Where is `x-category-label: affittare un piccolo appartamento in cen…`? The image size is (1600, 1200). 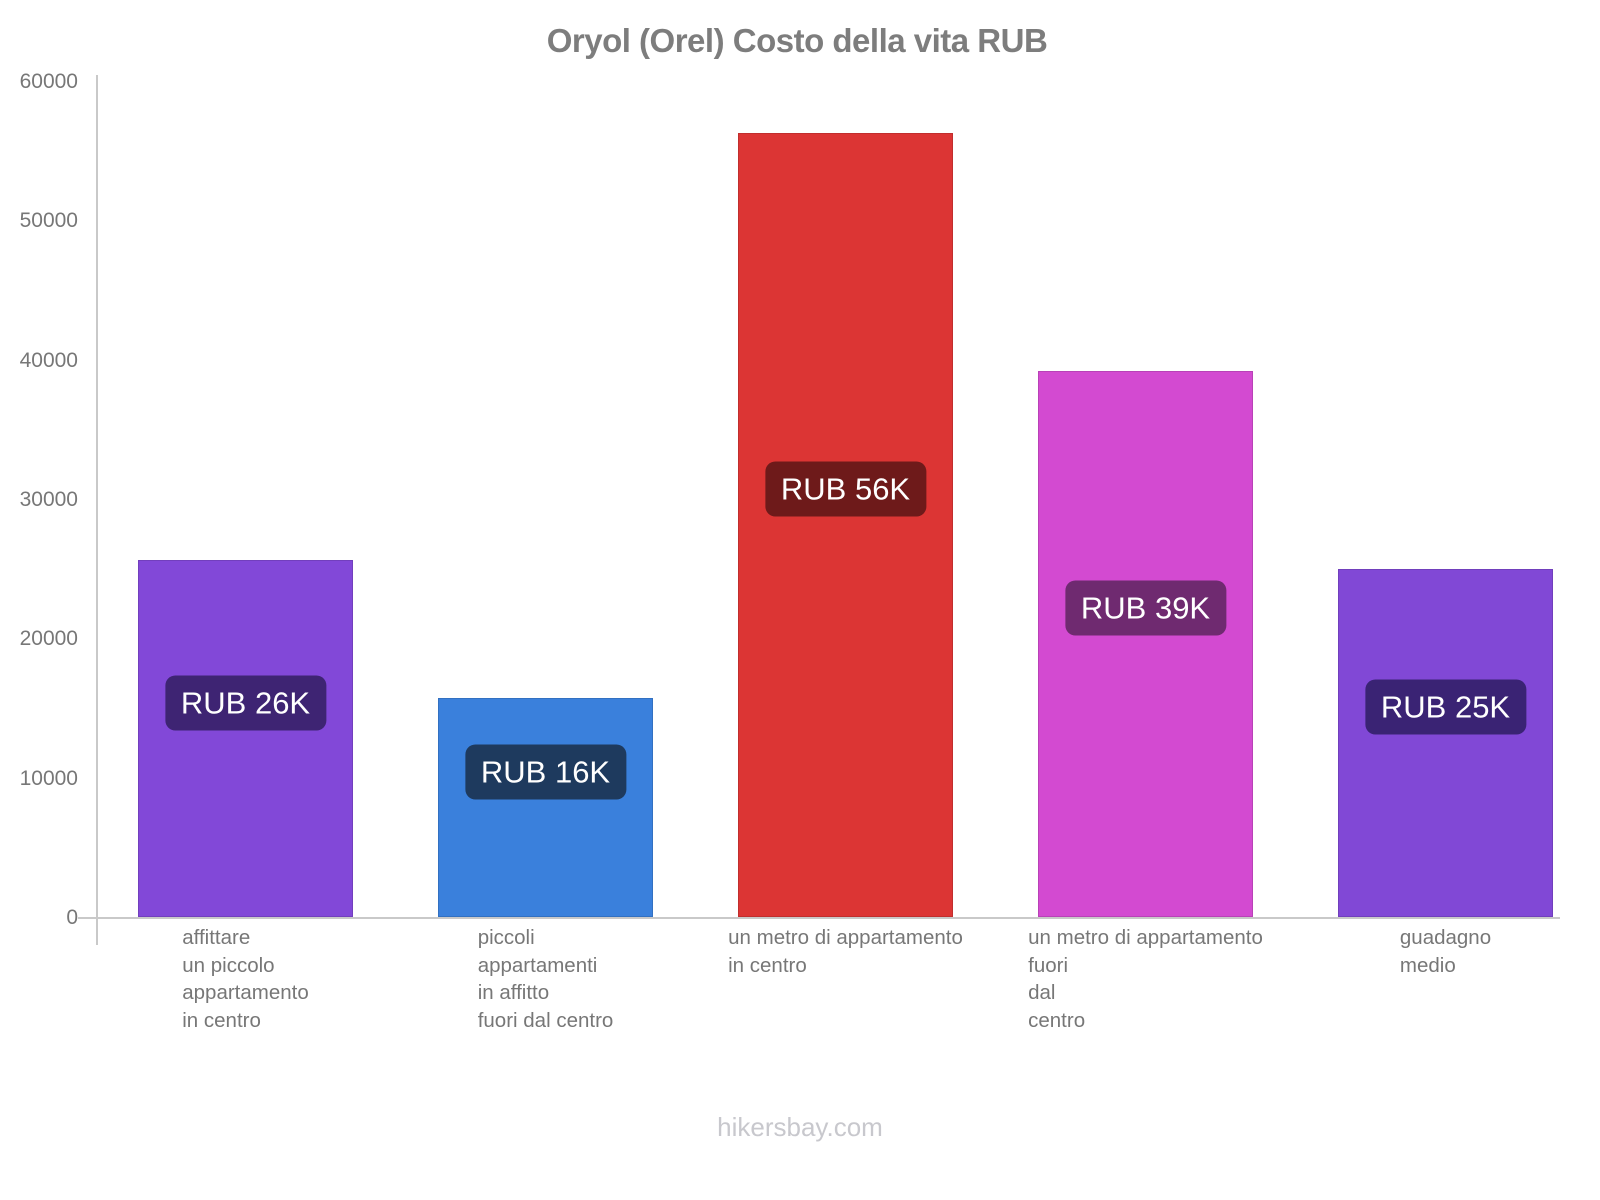
x-category-label: affittare un piccolo appartamento in cen… is located at coordinates (245, 979).